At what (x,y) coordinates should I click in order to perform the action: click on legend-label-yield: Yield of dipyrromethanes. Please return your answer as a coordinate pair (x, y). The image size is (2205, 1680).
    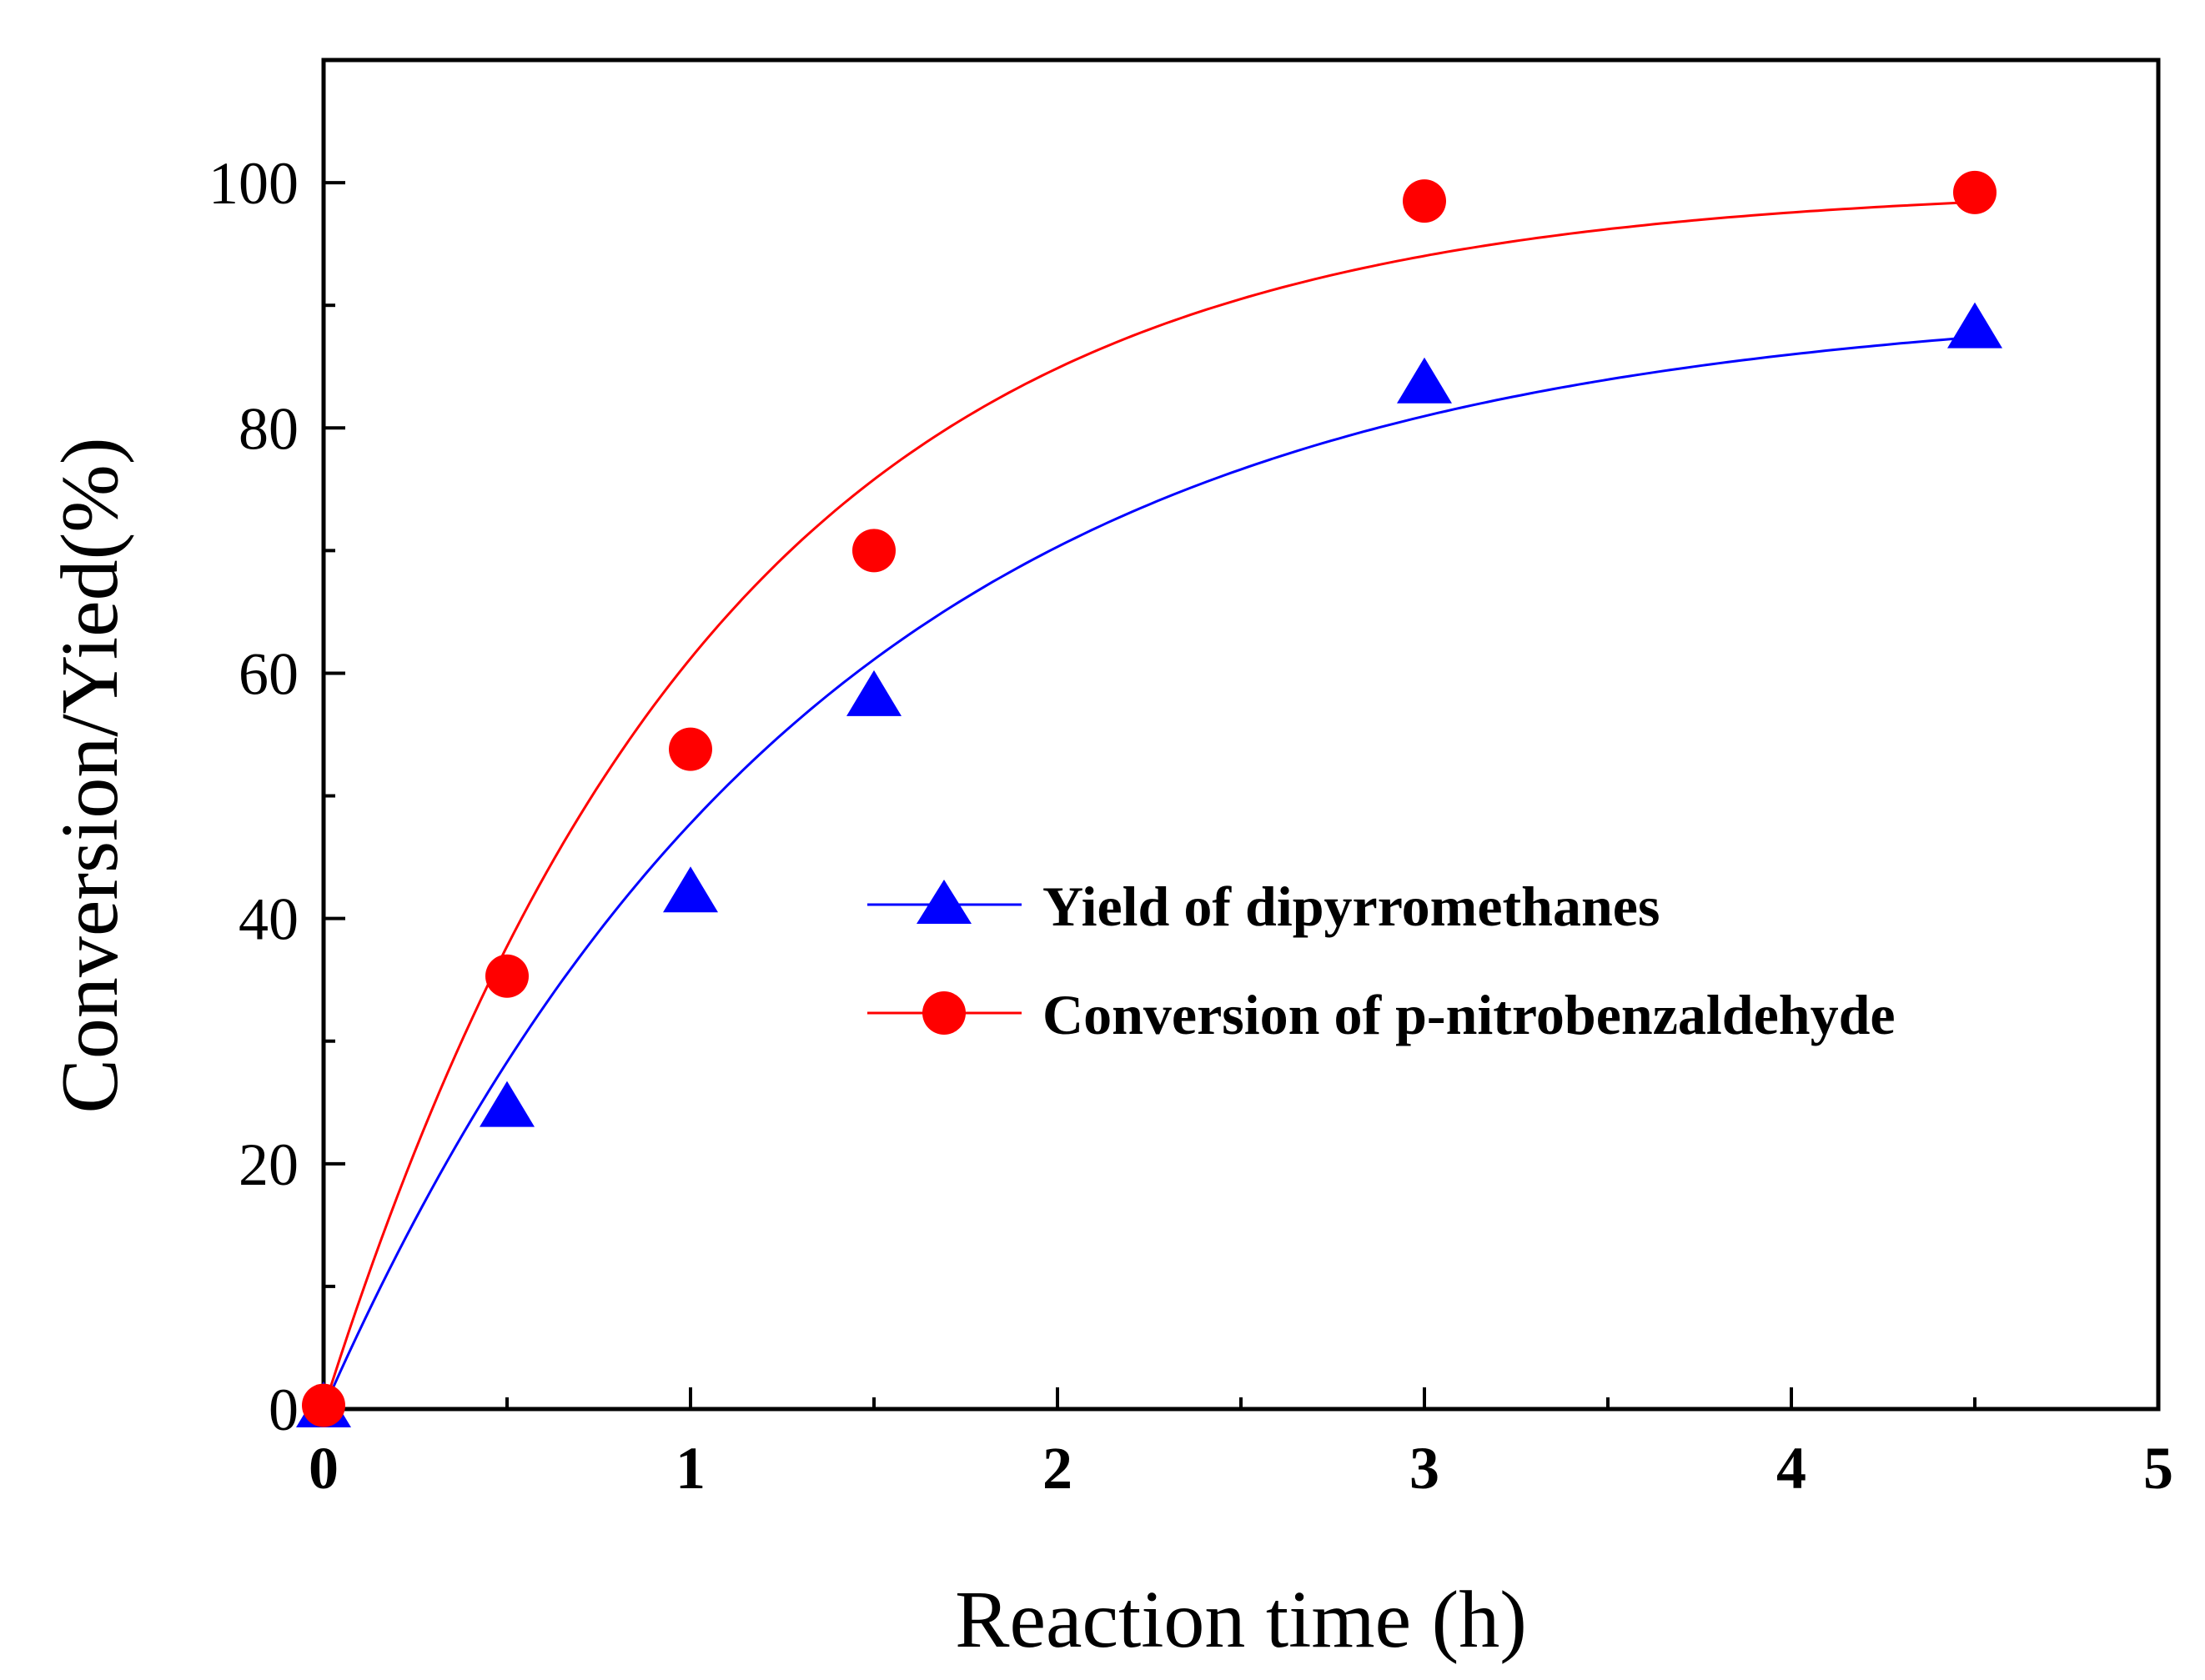
    Looking at the image, I should click on (1351, 906).